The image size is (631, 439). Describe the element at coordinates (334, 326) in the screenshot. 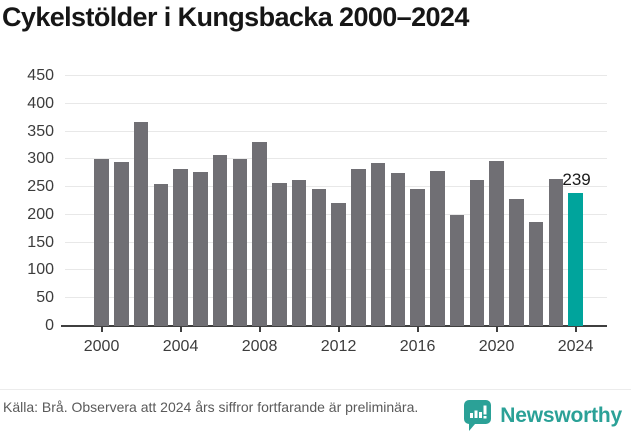

I see `x-axis-line` at that location.